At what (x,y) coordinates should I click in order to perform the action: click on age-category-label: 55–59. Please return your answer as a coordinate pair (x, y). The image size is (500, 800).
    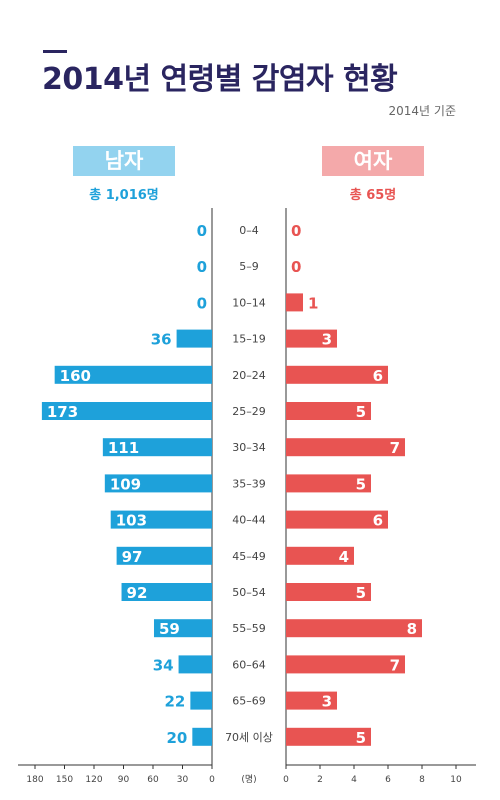
    Looking at the image, I should click on (249, 628).